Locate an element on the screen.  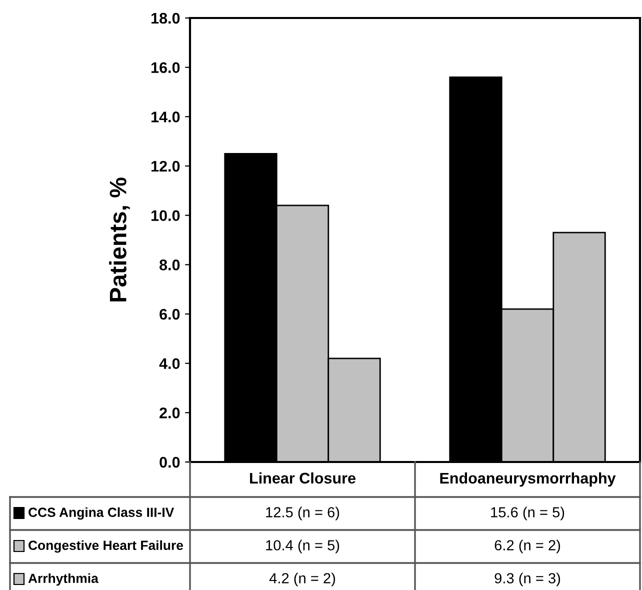
legend-label: CCS Angina Class III-IV is located at coordinates (101, 513).